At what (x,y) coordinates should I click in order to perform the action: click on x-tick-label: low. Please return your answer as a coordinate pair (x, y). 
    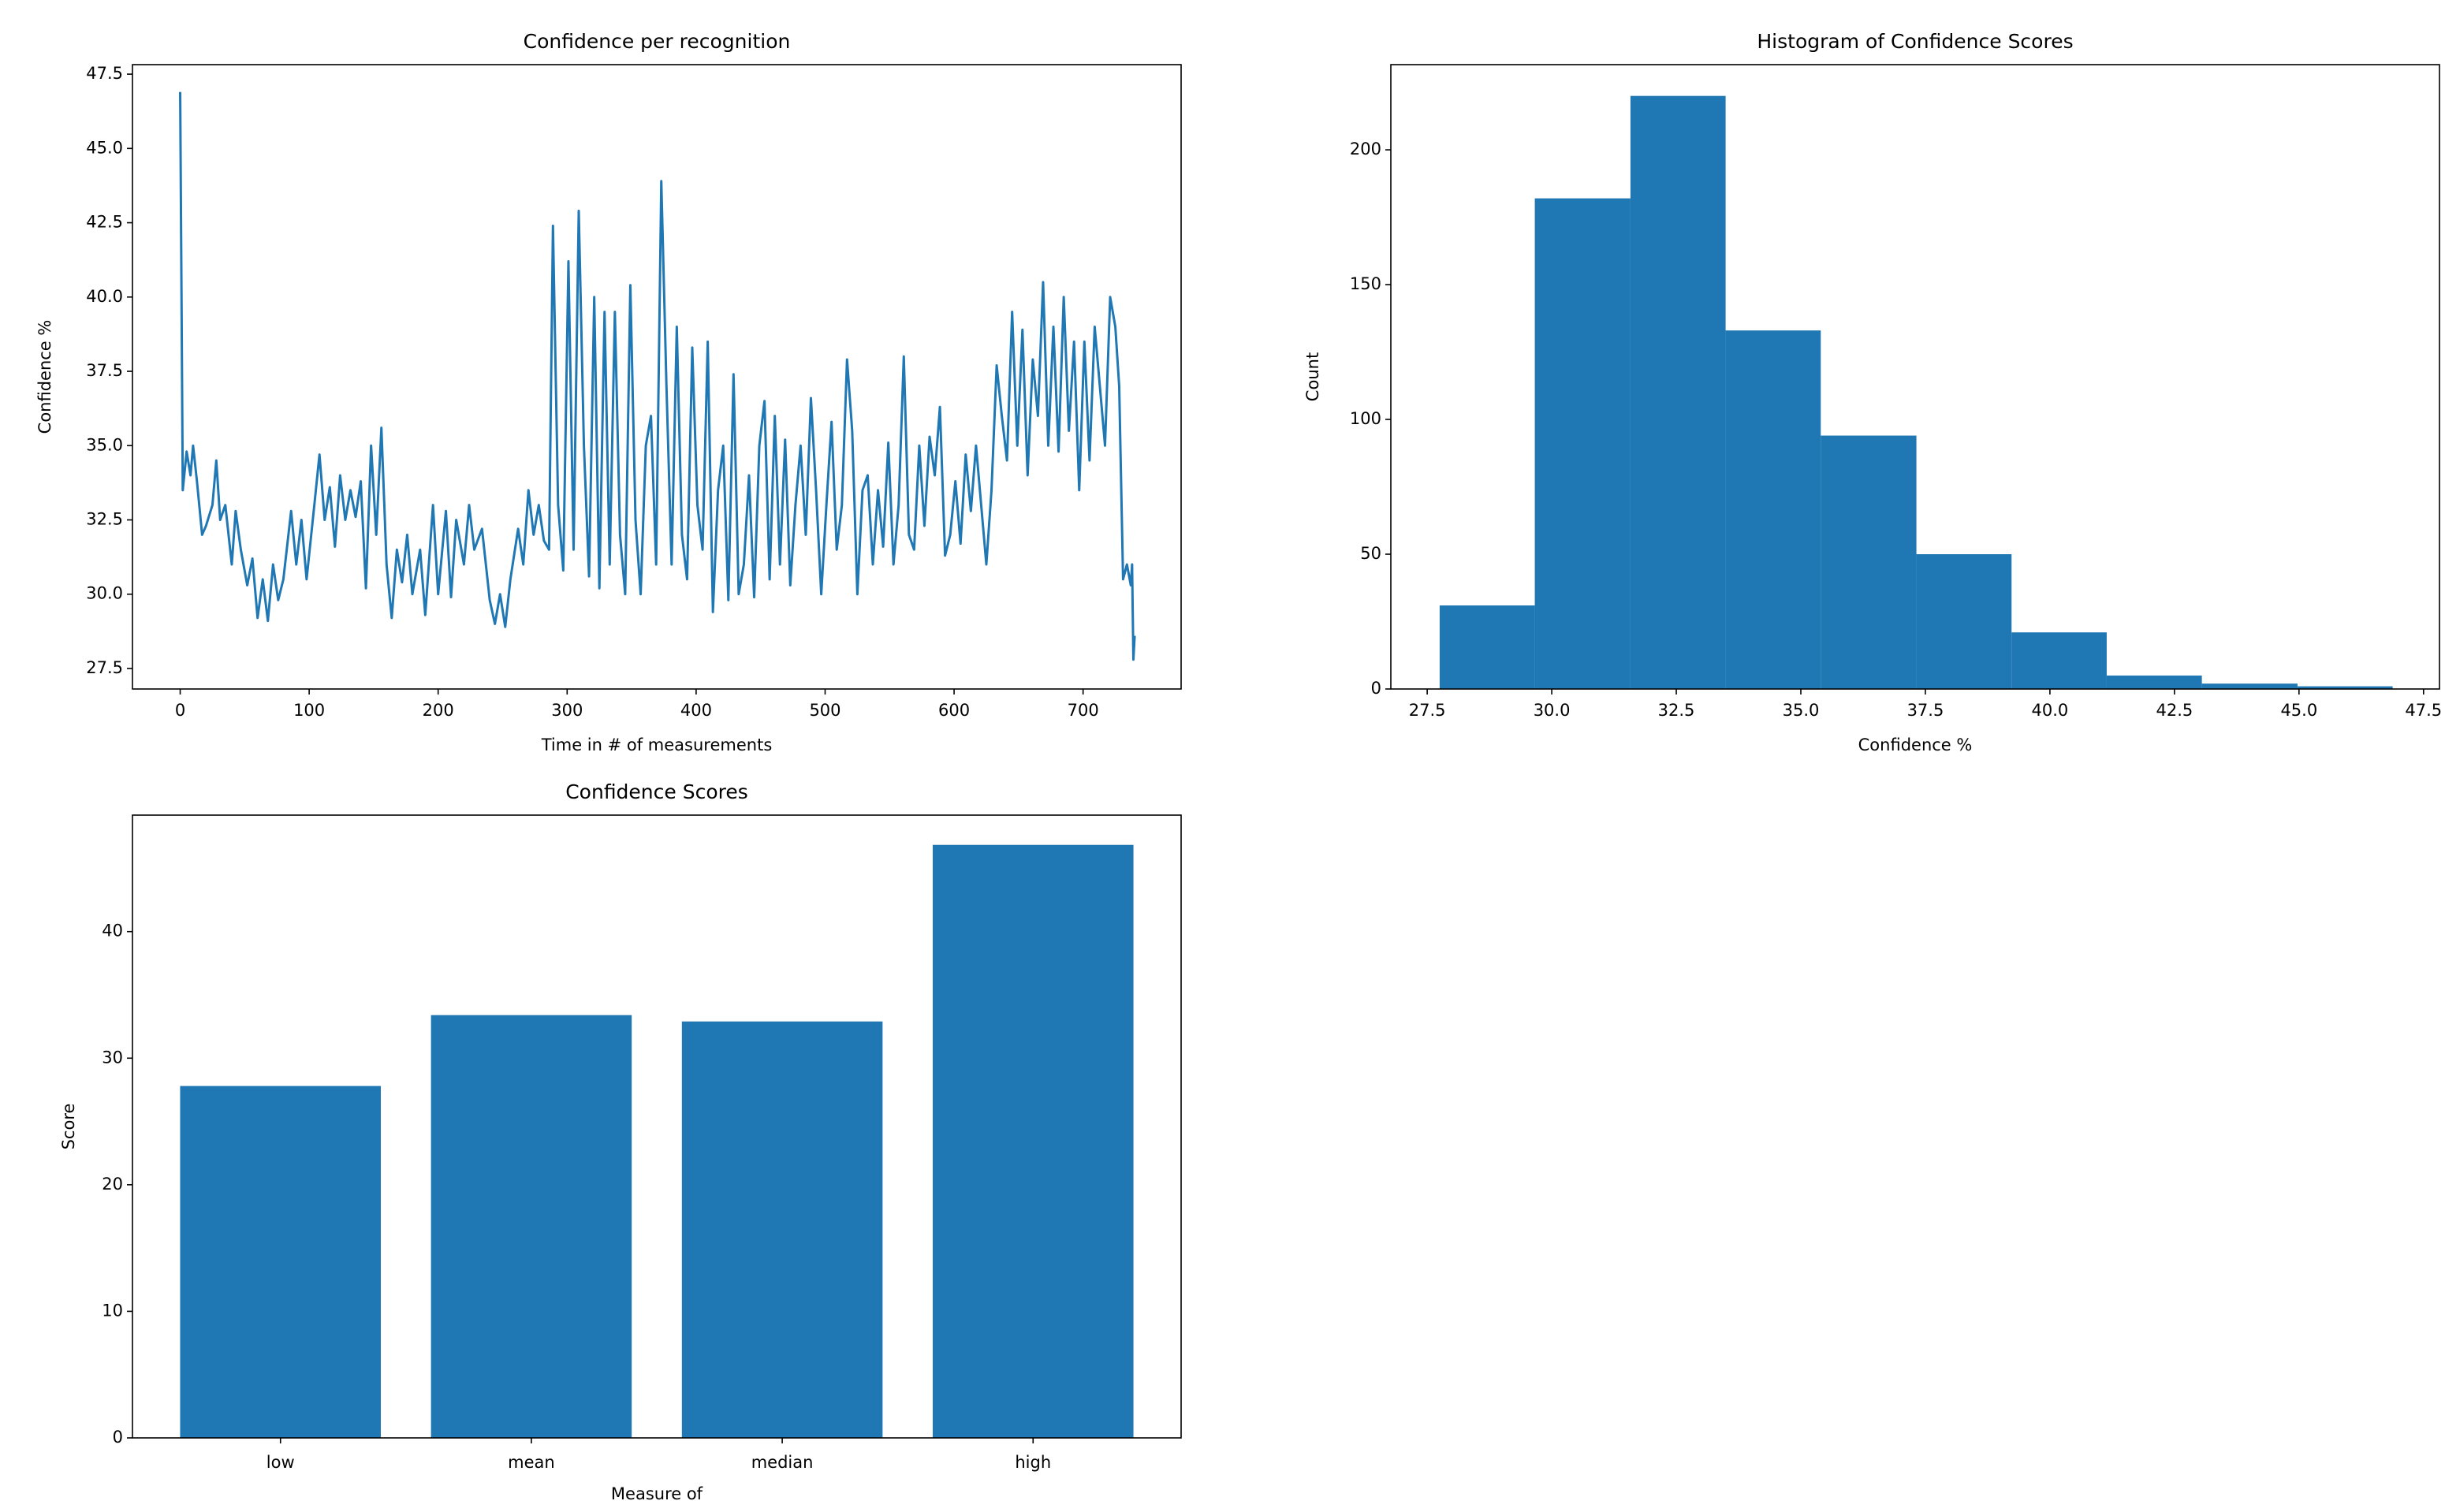
    Looking at the image, I should click on (280, 1463).